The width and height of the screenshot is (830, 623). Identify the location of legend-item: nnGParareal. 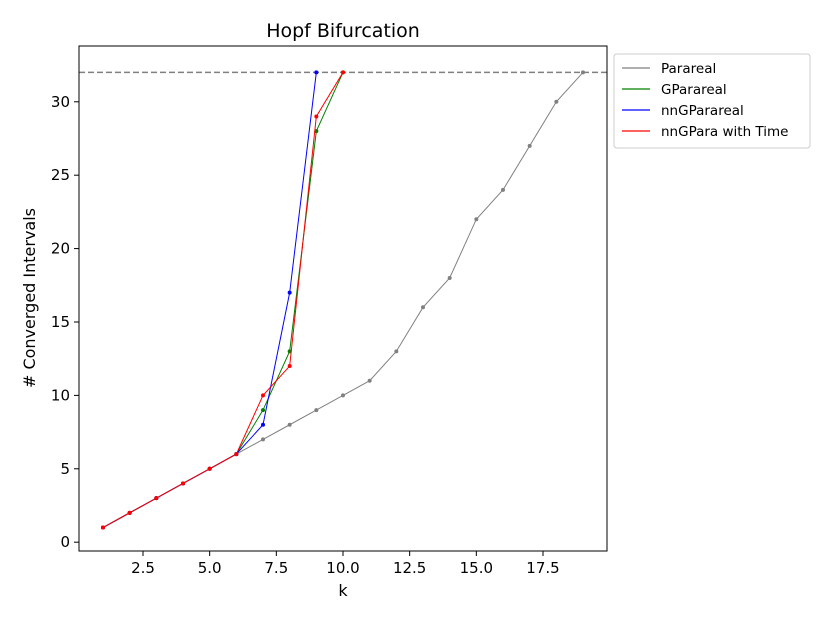
(683, 111).